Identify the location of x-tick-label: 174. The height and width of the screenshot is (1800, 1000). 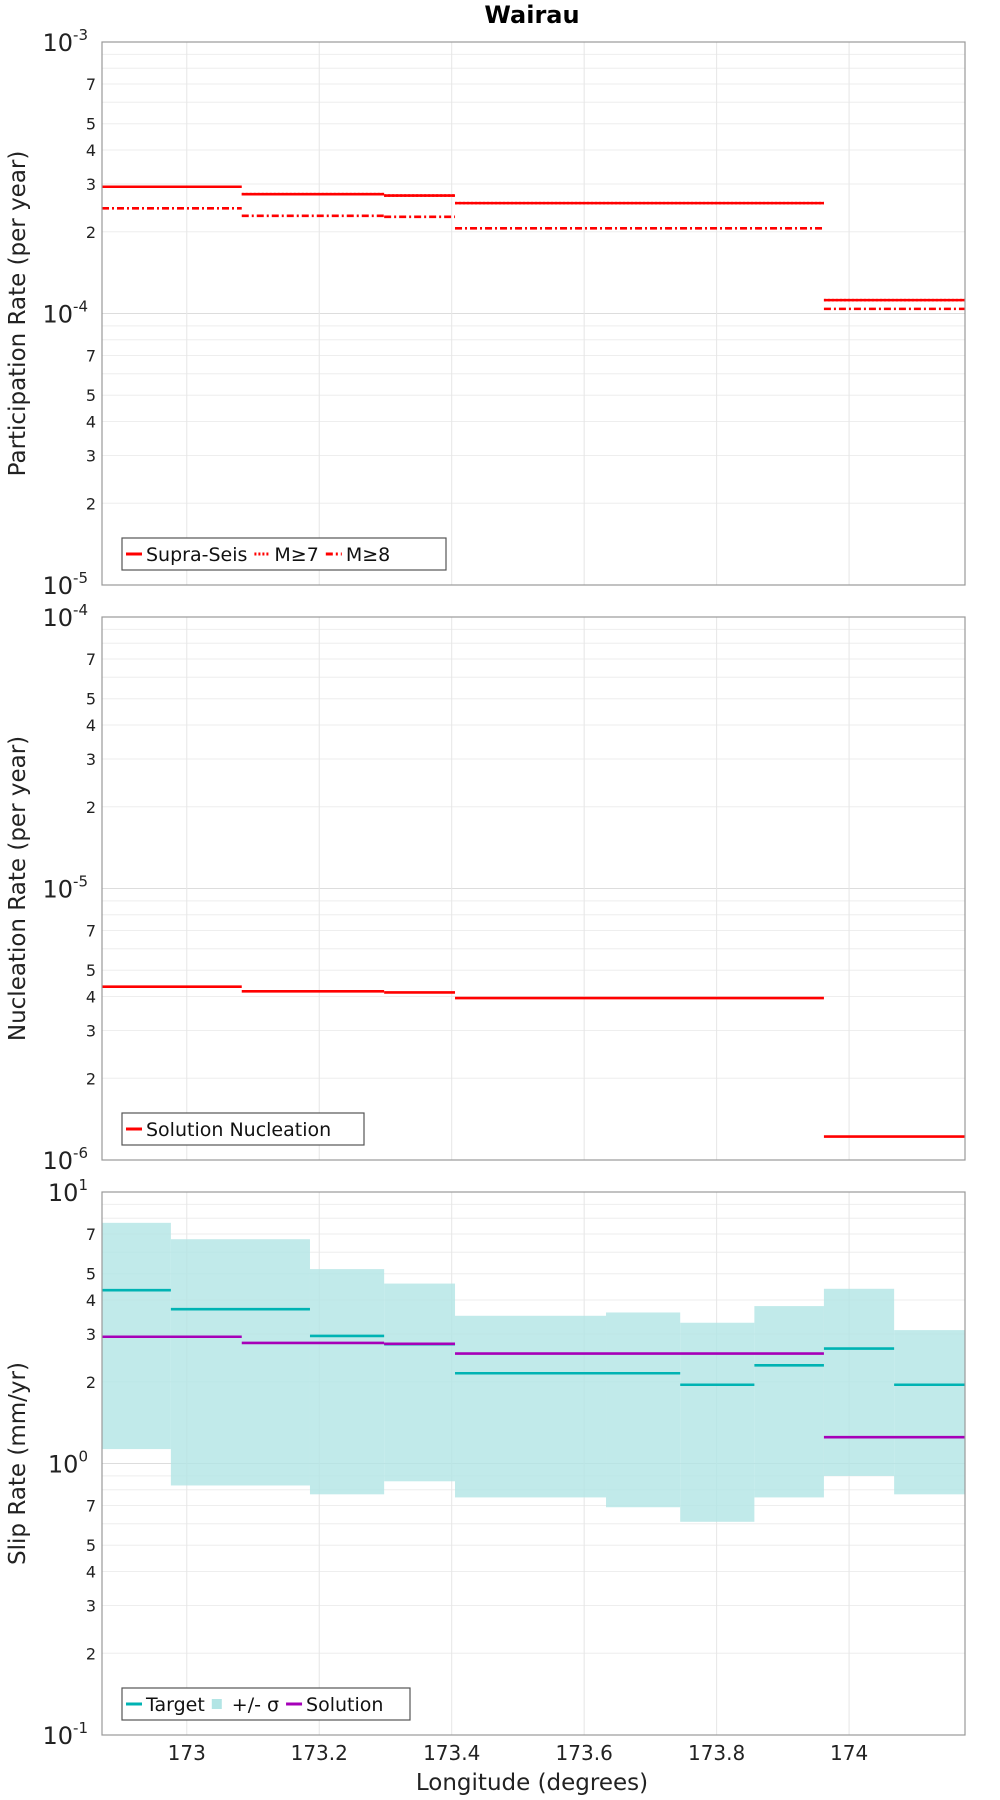
(849, 1753).